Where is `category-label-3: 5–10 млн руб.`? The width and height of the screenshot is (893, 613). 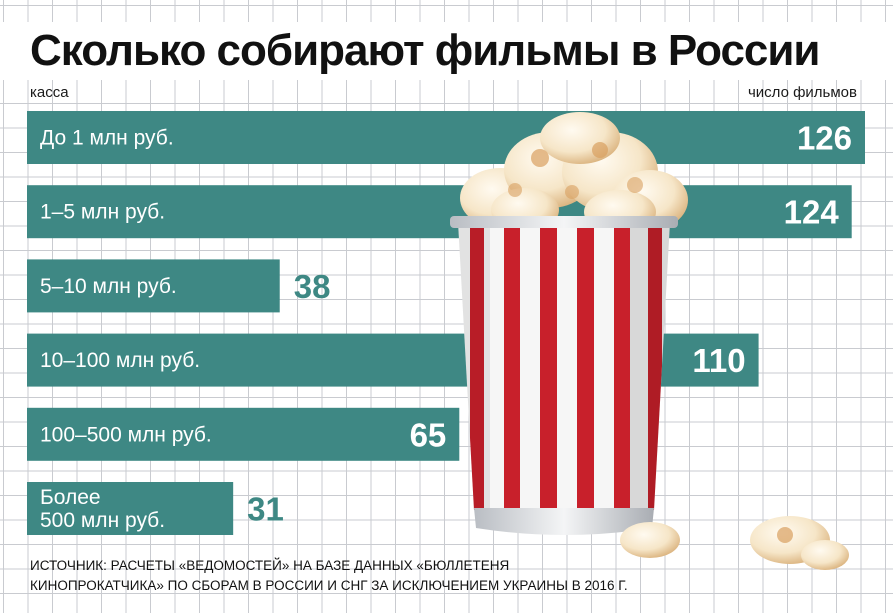
category-label-3: 5–10 млн руб. is located at coordinates (108, 286).